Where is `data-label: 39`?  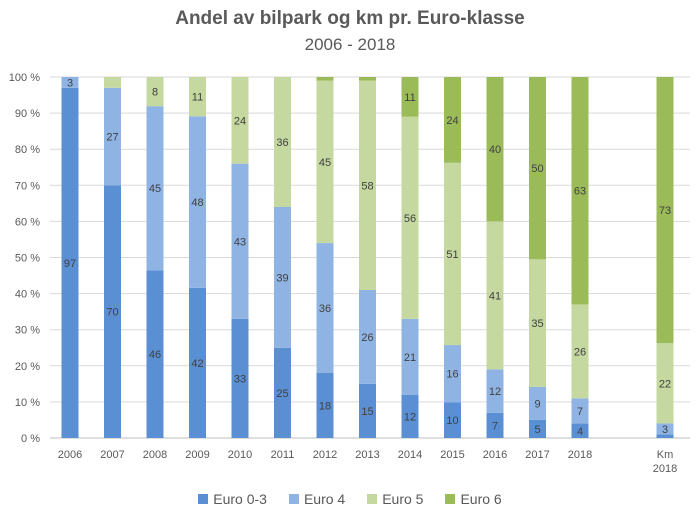 data-label: 39 is located at coordinates (282, 278).